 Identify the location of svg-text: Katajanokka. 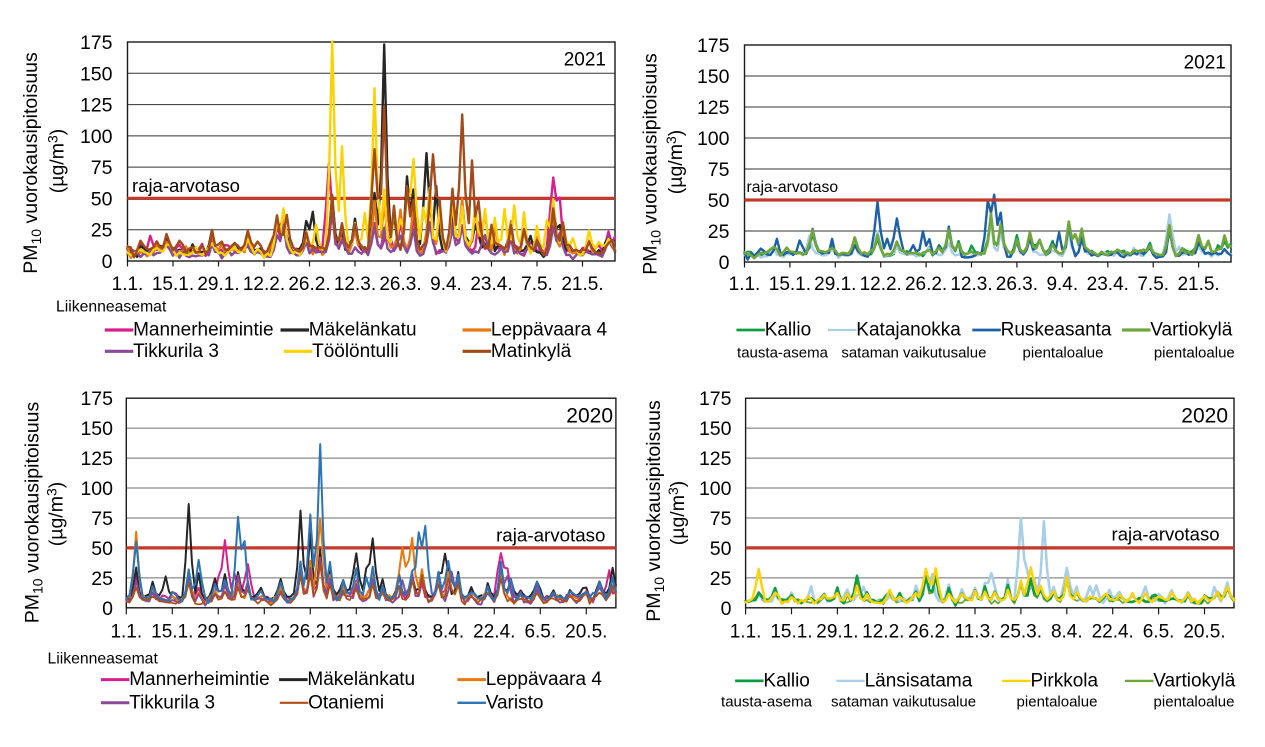
(908, 330).